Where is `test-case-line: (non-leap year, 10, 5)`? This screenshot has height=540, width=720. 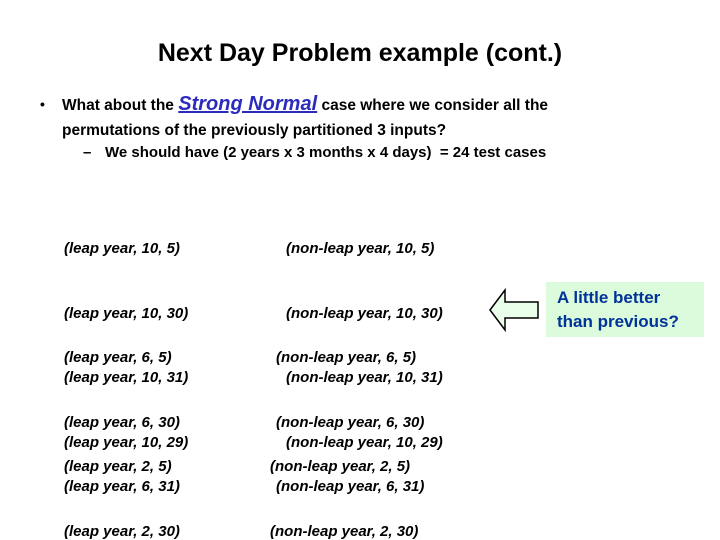 test-case-line: (non-leap year, 10, 5) is located at coordinates (360, 248).